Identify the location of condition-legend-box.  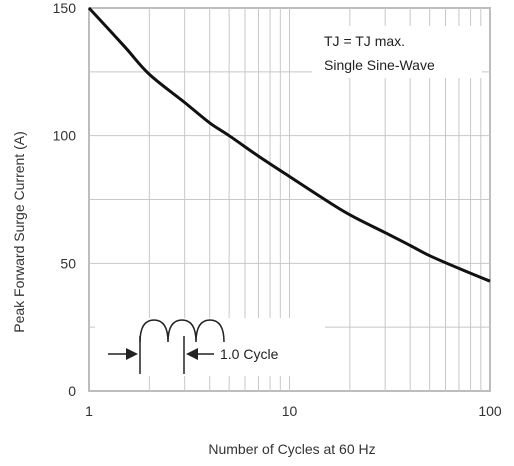
(397, 52).